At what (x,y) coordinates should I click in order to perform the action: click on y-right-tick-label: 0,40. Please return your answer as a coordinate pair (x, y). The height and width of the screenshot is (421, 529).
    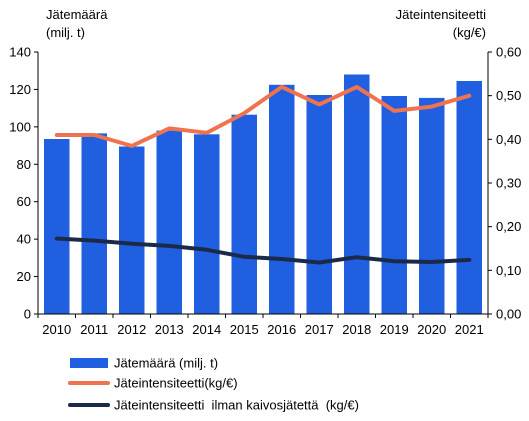
    Looking at the image, I should click on (508, 139).